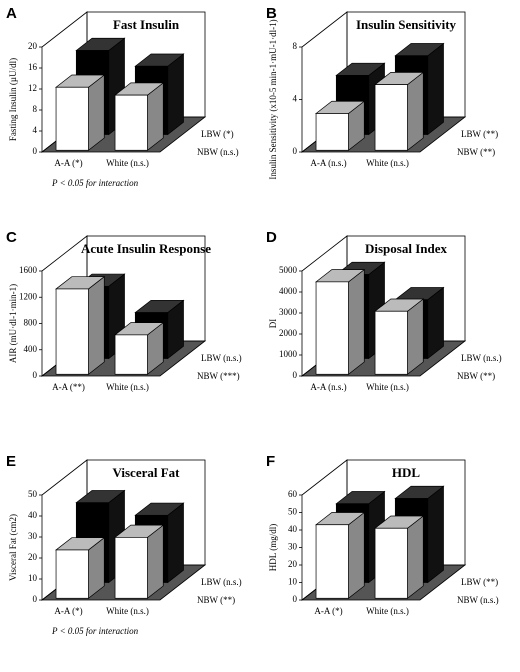 The height and width of the screenshot is (672, 520). Describe the element at coordinates (217, 134) in the screenshot. I see `legend-label: LBW (*)` at that location.